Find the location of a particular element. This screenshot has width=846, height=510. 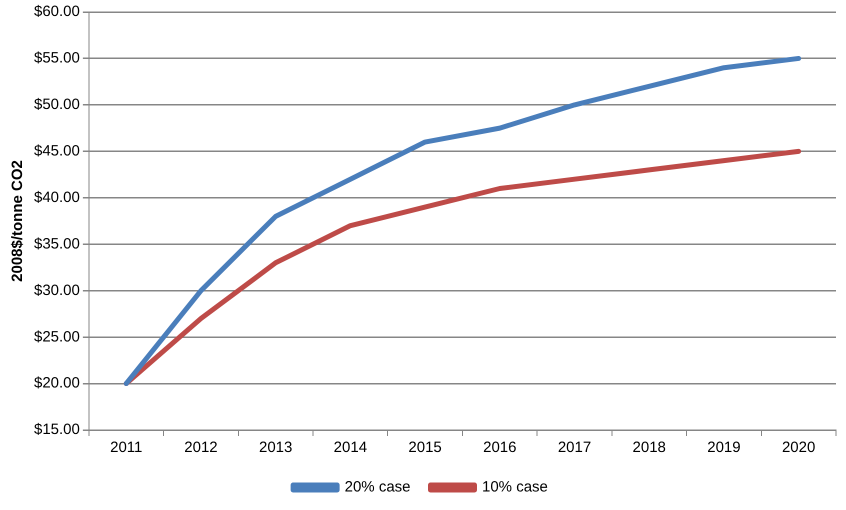

y-tick-label: $35.00 is located at coordinates (57, 243).